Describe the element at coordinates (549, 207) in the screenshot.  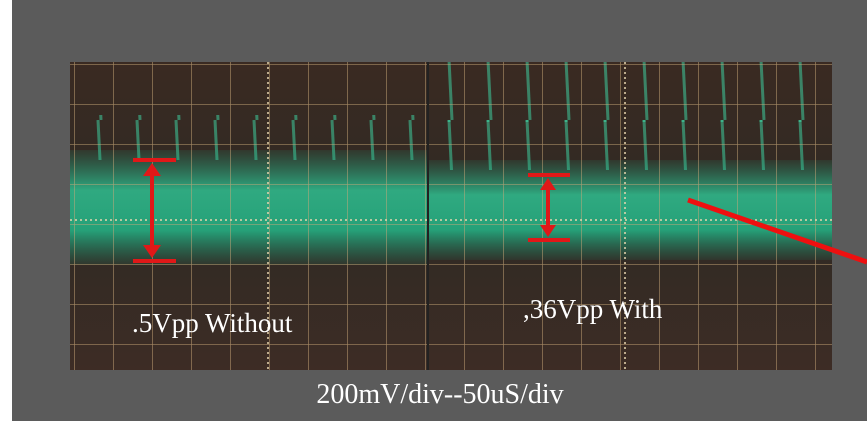
I see `right-arrow` at that location.